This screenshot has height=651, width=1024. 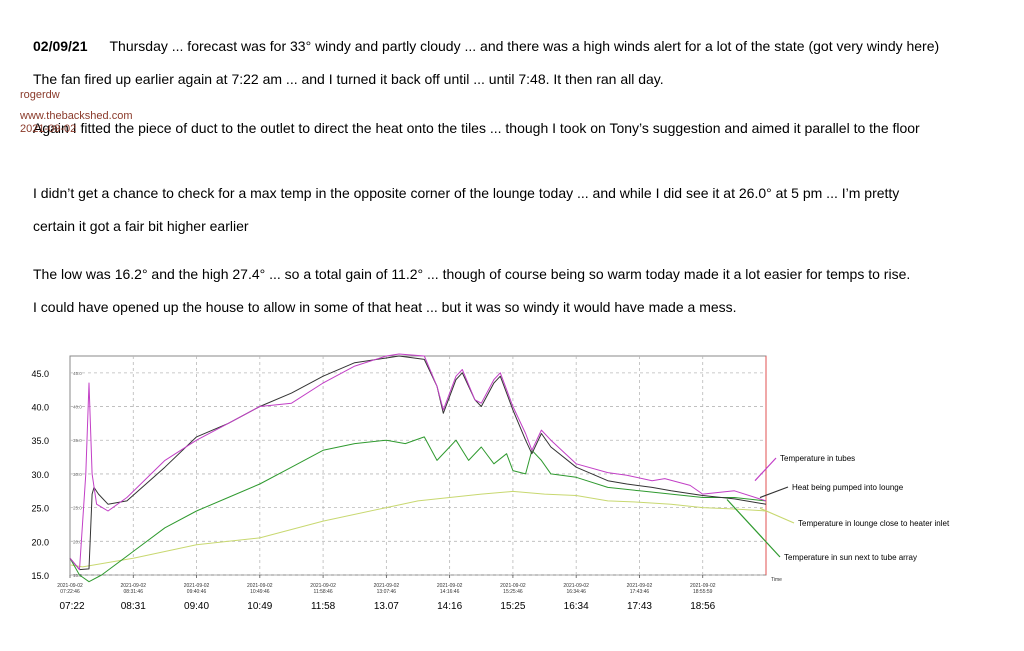 I want to click on x-tick-time: 15:25:46, so click(x=513, y=592).